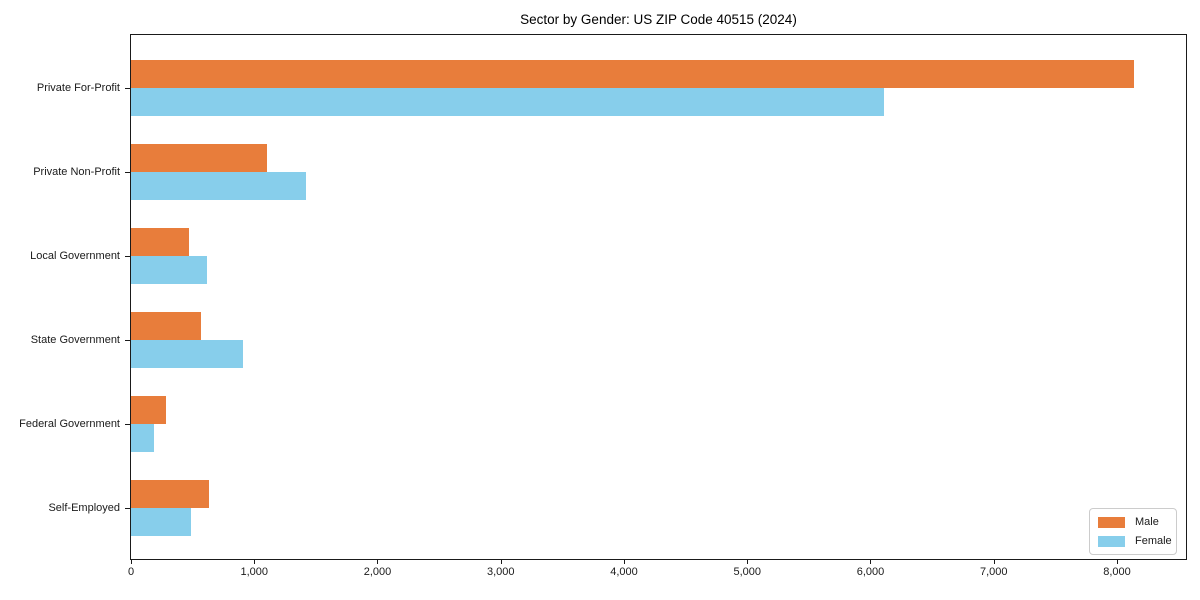  What do you see at coordinates (993, 572) in the screenshot?
I see `x-tick-label: 7,000` at bounding box center [993, 572].